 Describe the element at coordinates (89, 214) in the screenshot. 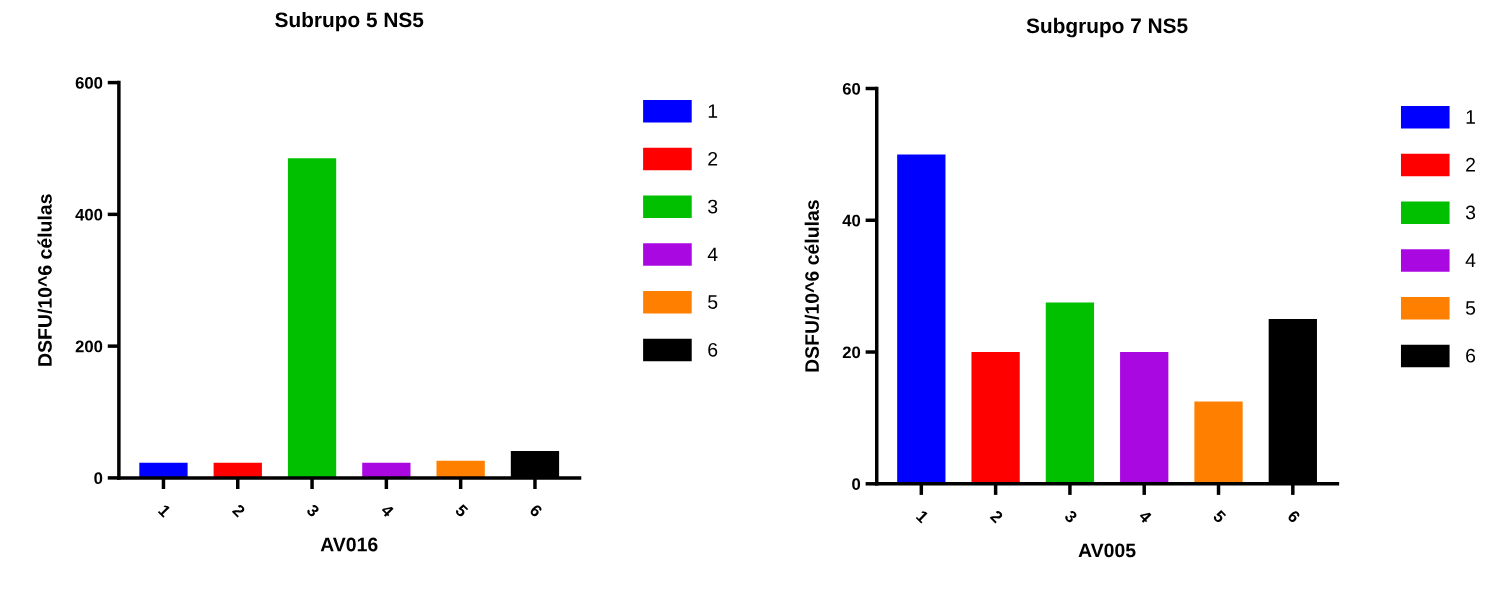

I see `y-tick-label: 400` at that location.